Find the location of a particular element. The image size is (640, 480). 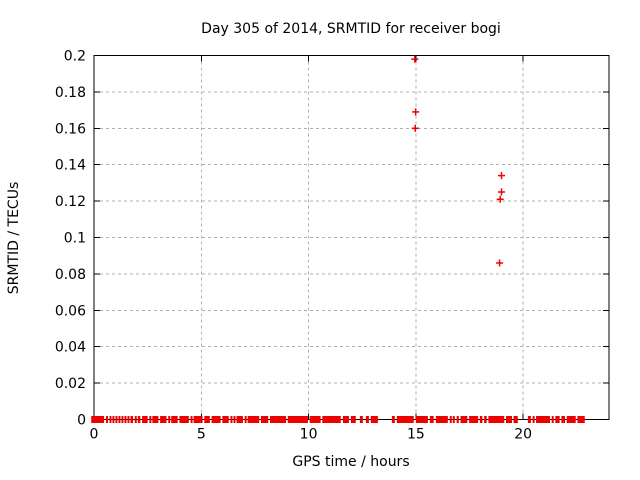

y-tick-label: 0.1 is located at coordinates (75, 239).